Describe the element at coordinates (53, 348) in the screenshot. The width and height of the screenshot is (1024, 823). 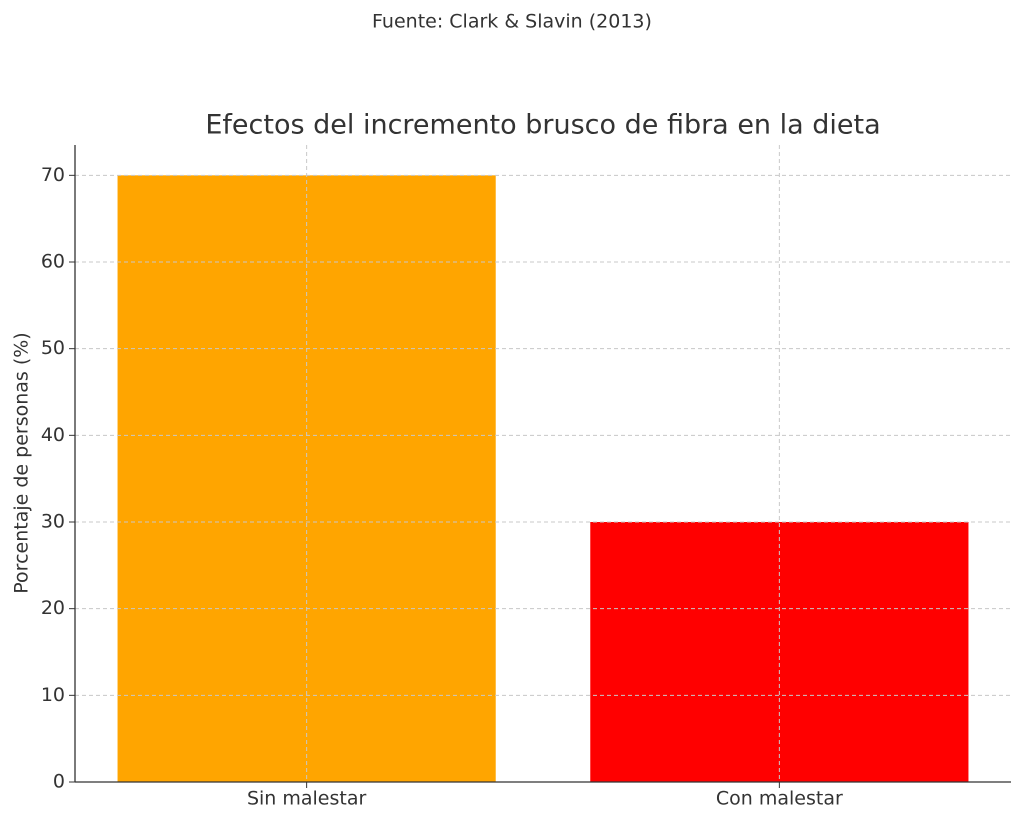
I see `y-tick-label: 50` at that location.